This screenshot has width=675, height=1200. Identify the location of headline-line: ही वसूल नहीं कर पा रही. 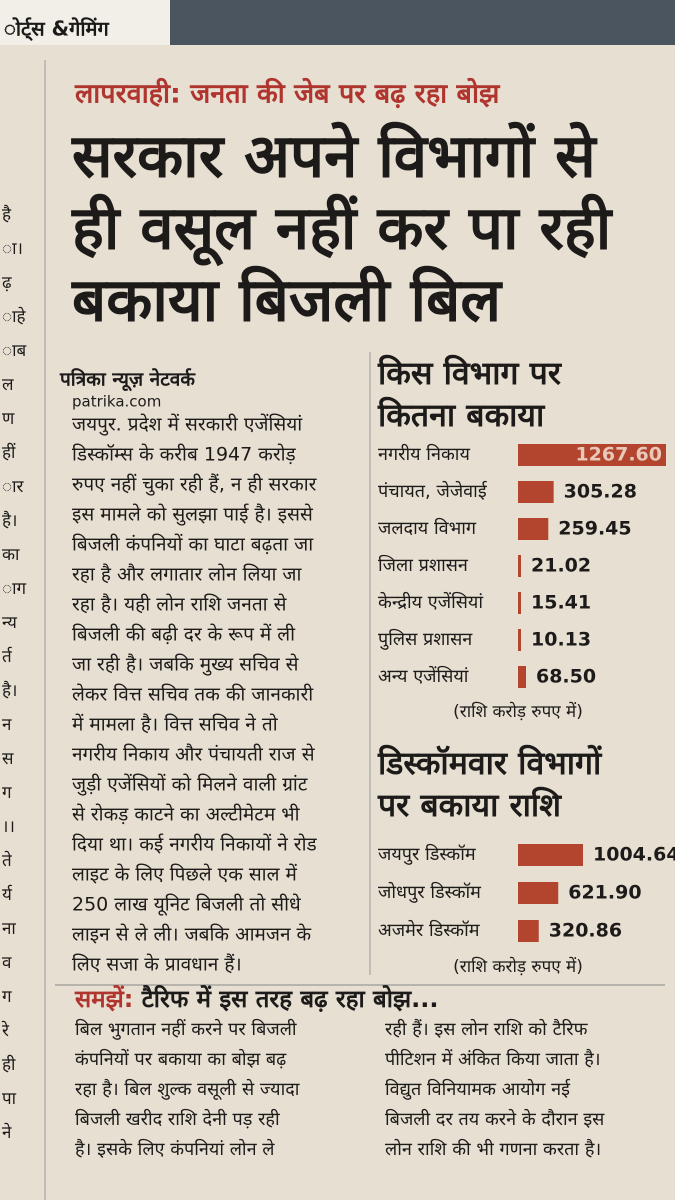
(342, 230).